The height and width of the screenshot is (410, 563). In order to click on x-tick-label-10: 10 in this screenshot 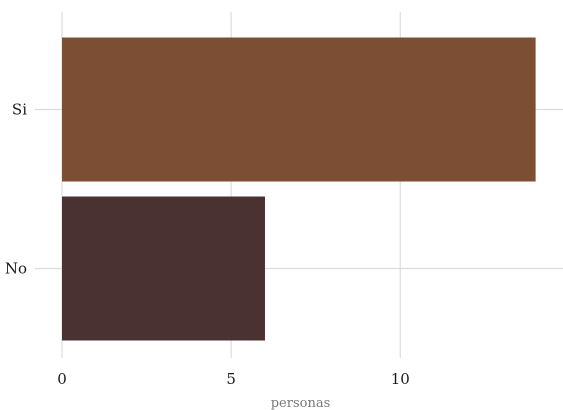, I will do `click(400, 379)`.